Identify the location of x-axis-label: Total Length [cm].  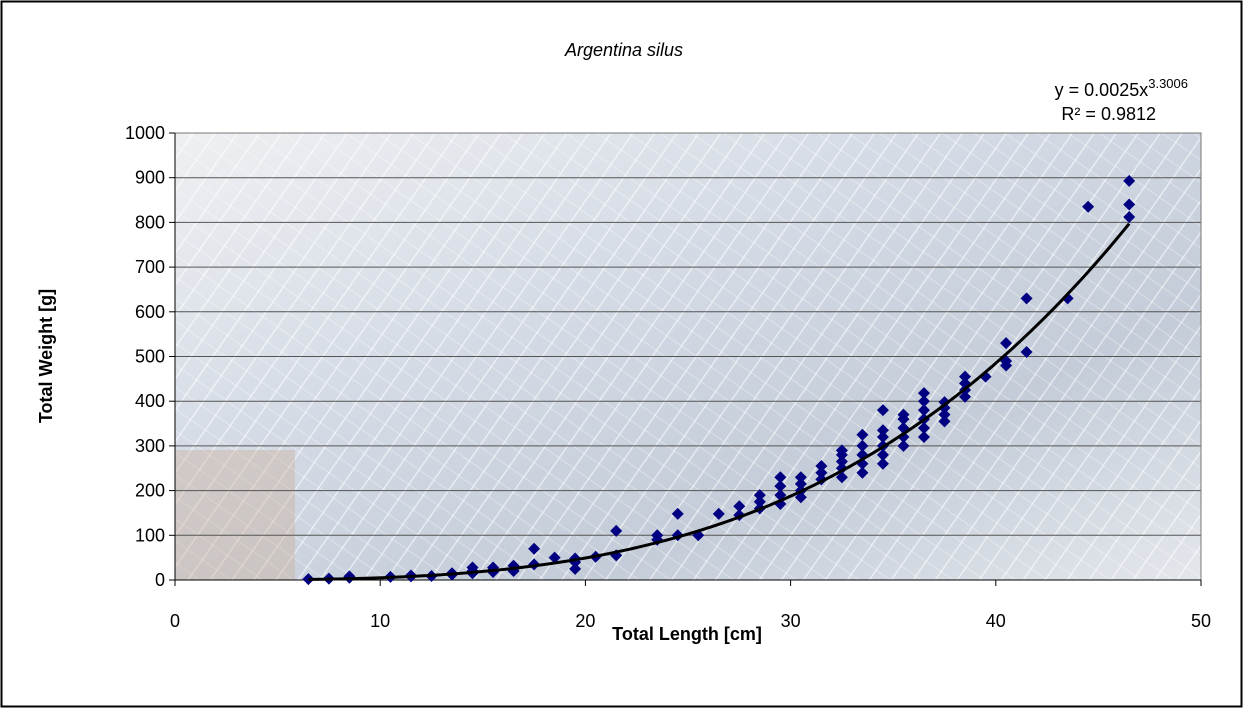
(687, 634).